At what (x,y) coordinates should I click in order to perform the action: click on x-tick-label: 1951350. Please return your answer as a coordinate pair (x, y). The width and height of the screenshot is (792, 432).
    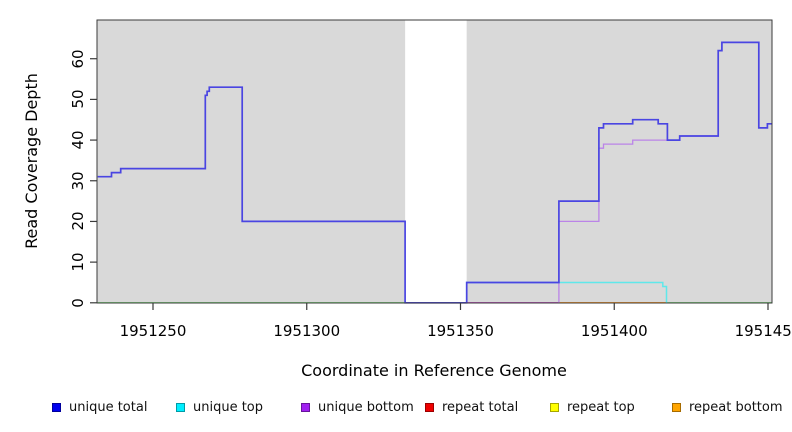
    Looking at the image, I should click on (460, 331).